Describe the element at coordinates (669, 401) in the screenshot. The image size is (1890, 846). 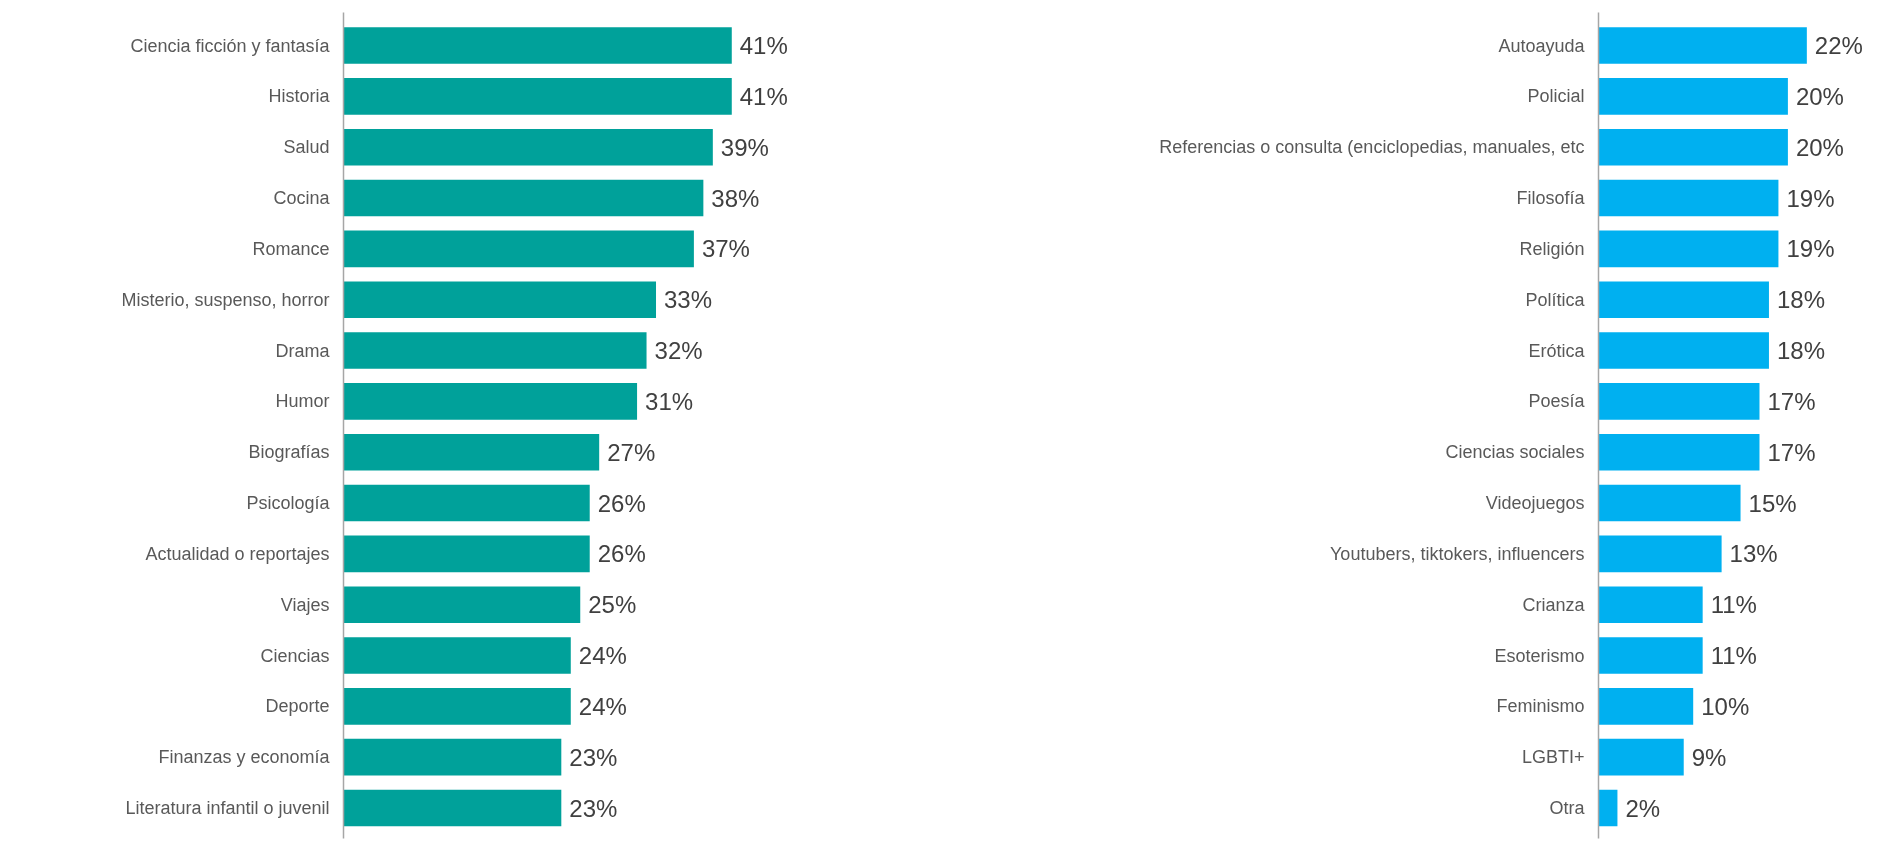
I see `data-label: 31%` at that location.